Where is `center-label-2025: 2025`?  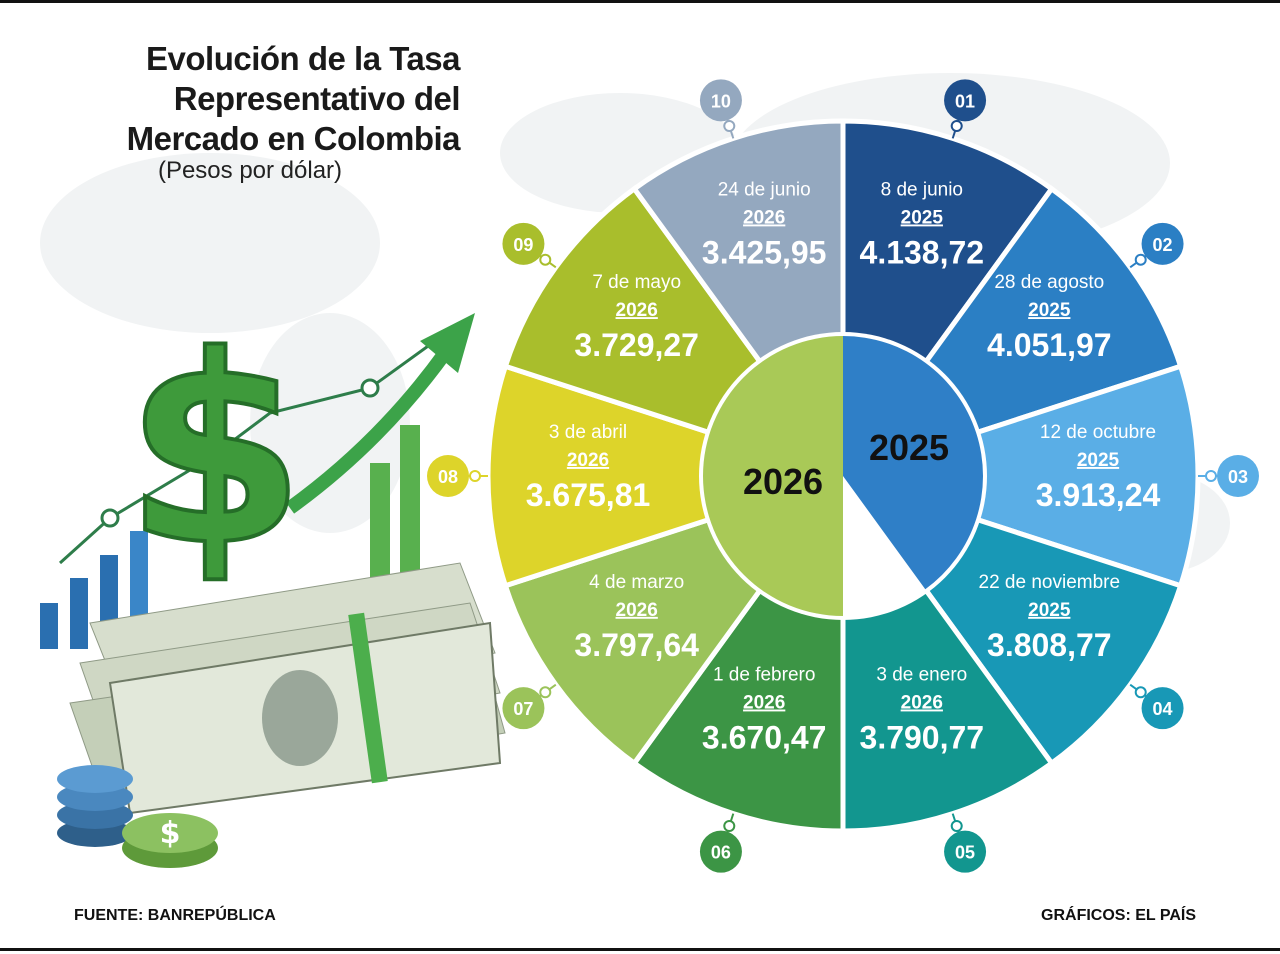
center-label-2025: 2025 is located at coordinates (909, 447).